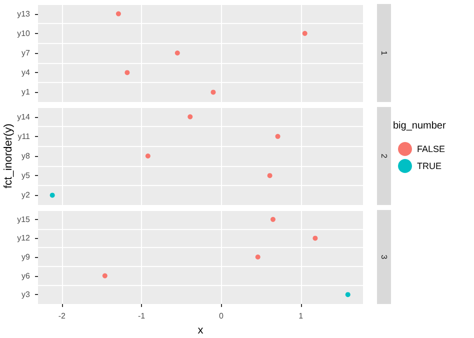 This screenshot has width=474, height=338. What do you see at coordinates (384, 257) in the screenshot?
I see `text: 3` at bounding box center [384, 257].